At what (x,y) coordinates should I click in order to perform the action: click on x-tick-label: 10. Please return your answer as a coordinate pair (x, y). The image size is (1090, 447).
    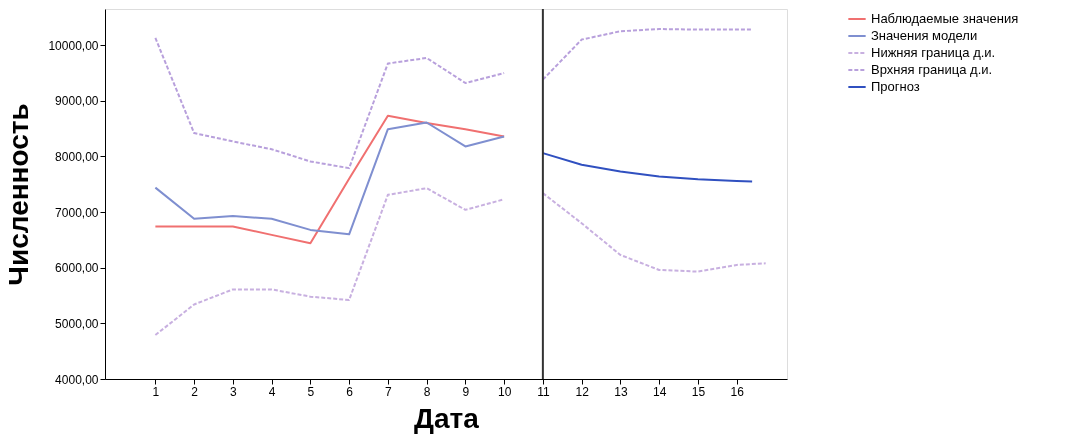
    Looking at the image, I should click on (504, 391).